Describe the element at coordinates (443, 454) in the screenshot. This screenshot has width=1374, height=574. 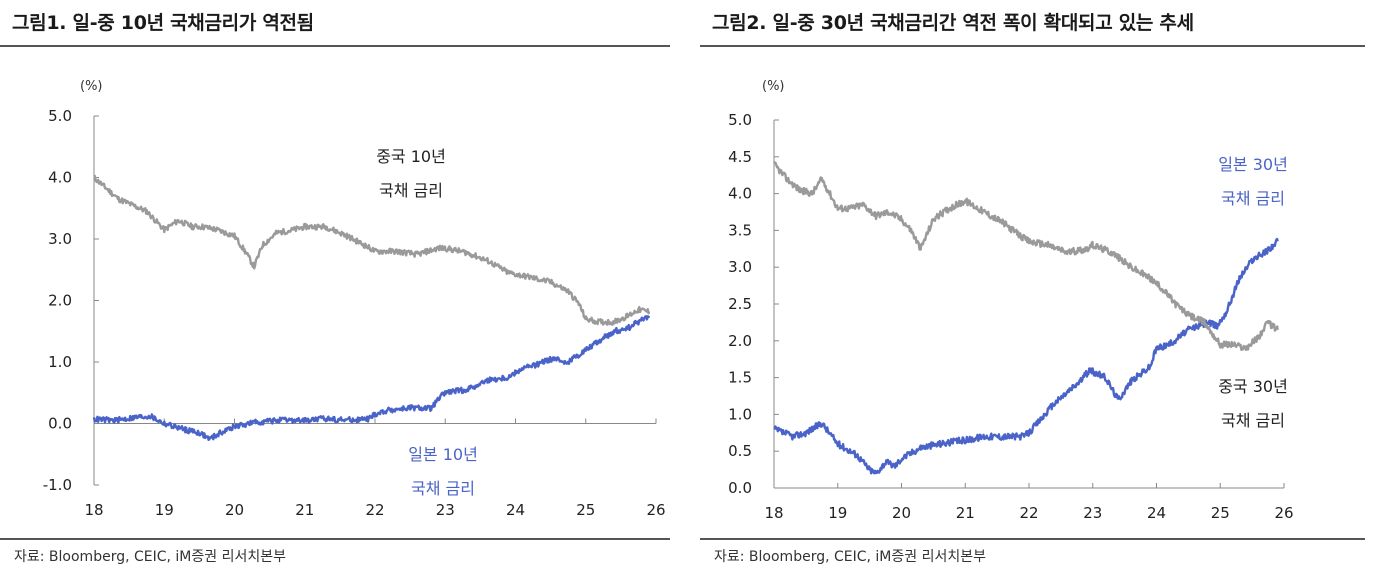
I see `series-label: 일본 10년` at that location.